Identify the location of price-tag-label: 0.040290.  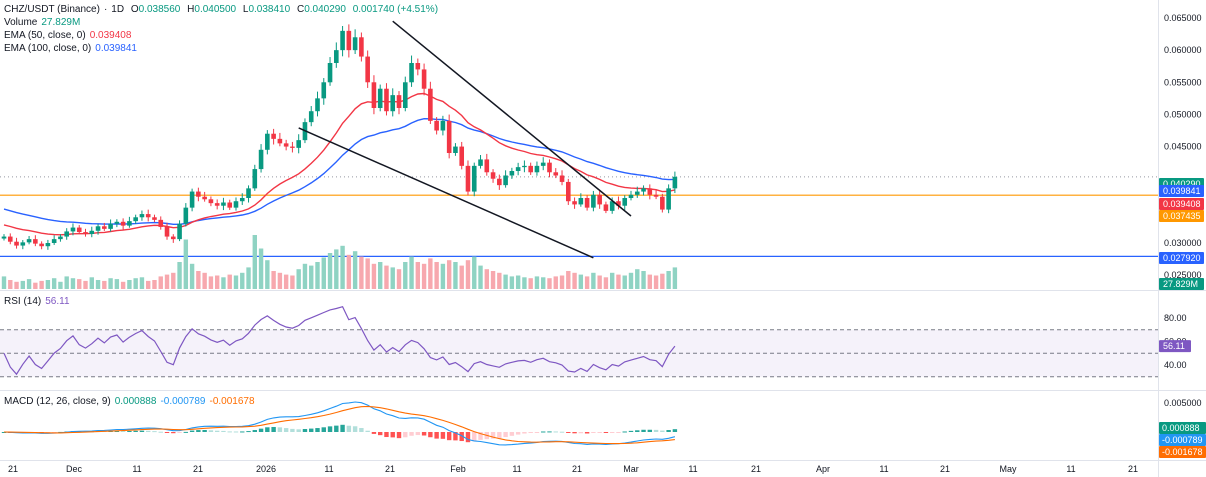
(1182, 184).